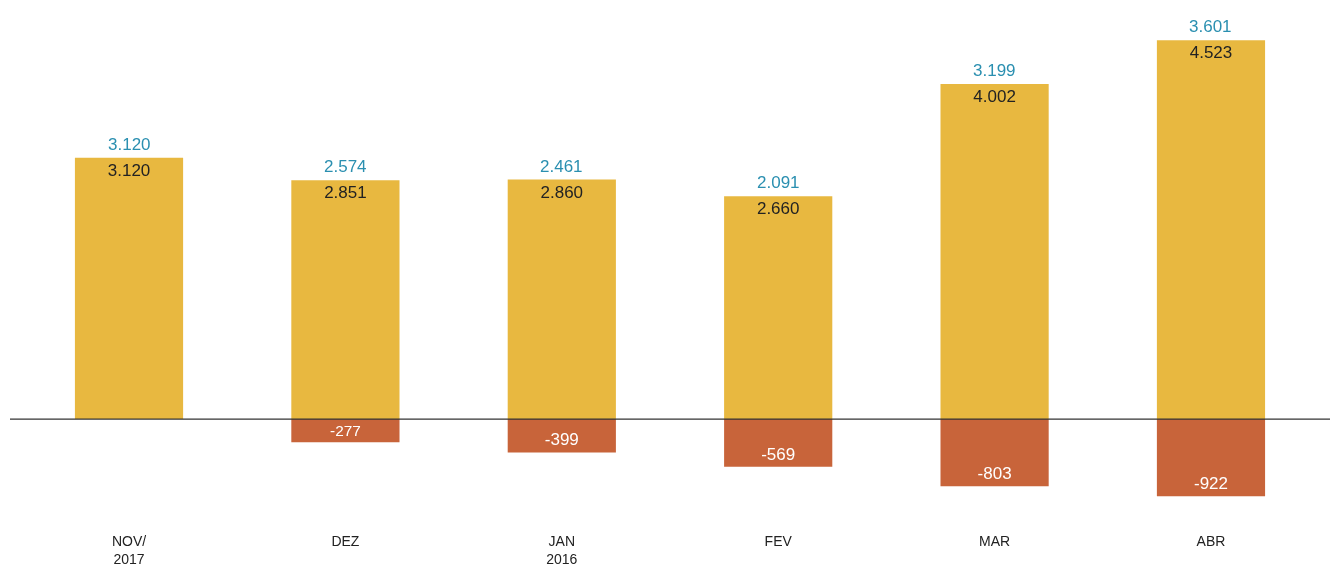  I want to click on data-label: 3.120, so click(129, 170).